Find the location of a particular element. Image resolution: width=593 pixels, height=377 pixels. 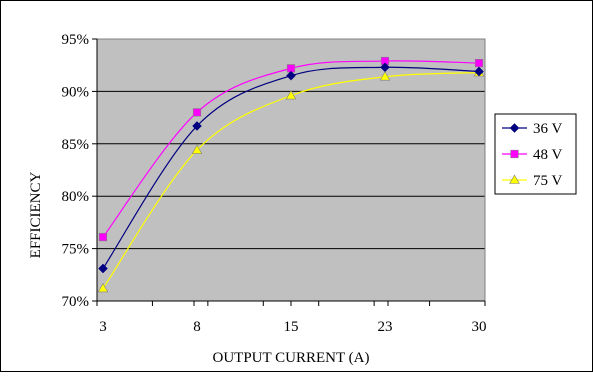

legend-label: 36 V is located at coordinates (547, 129).